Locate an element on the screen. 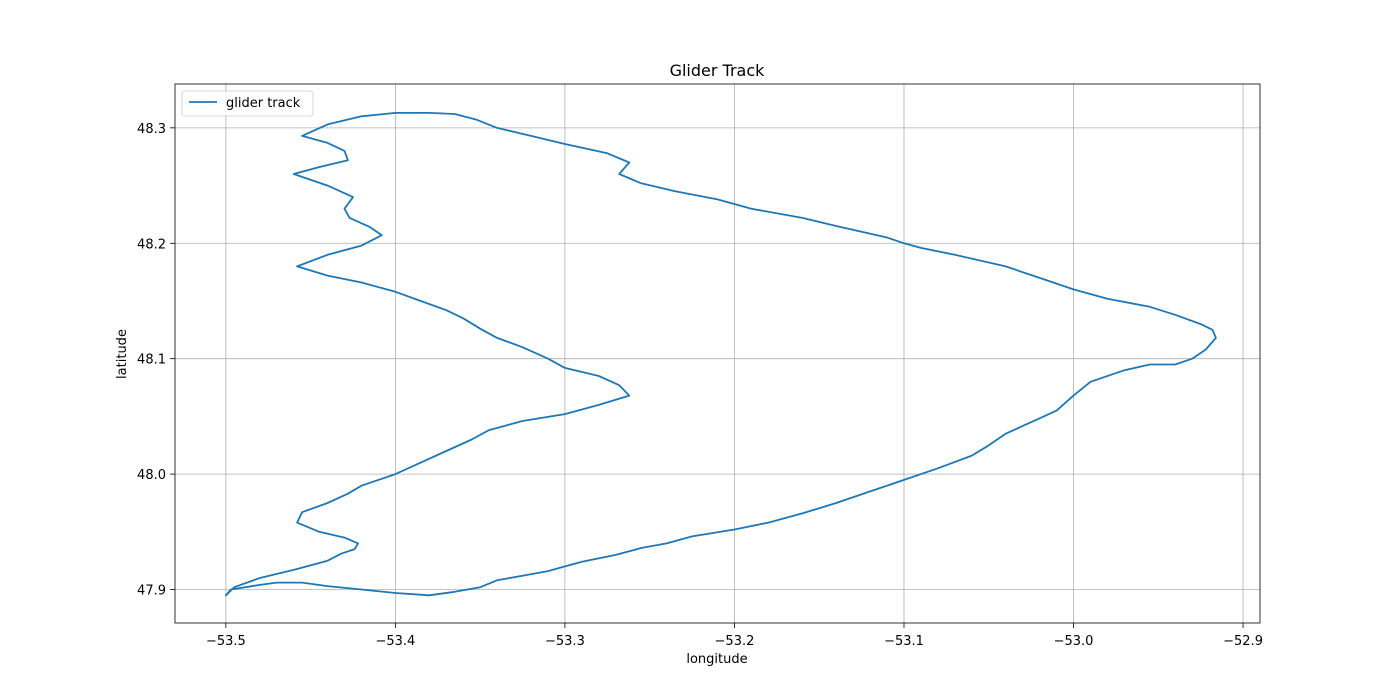 The width and height of the screenshot is (1400, 700). x-tick-label: −53.0 is located at coordinates (1074, 641).